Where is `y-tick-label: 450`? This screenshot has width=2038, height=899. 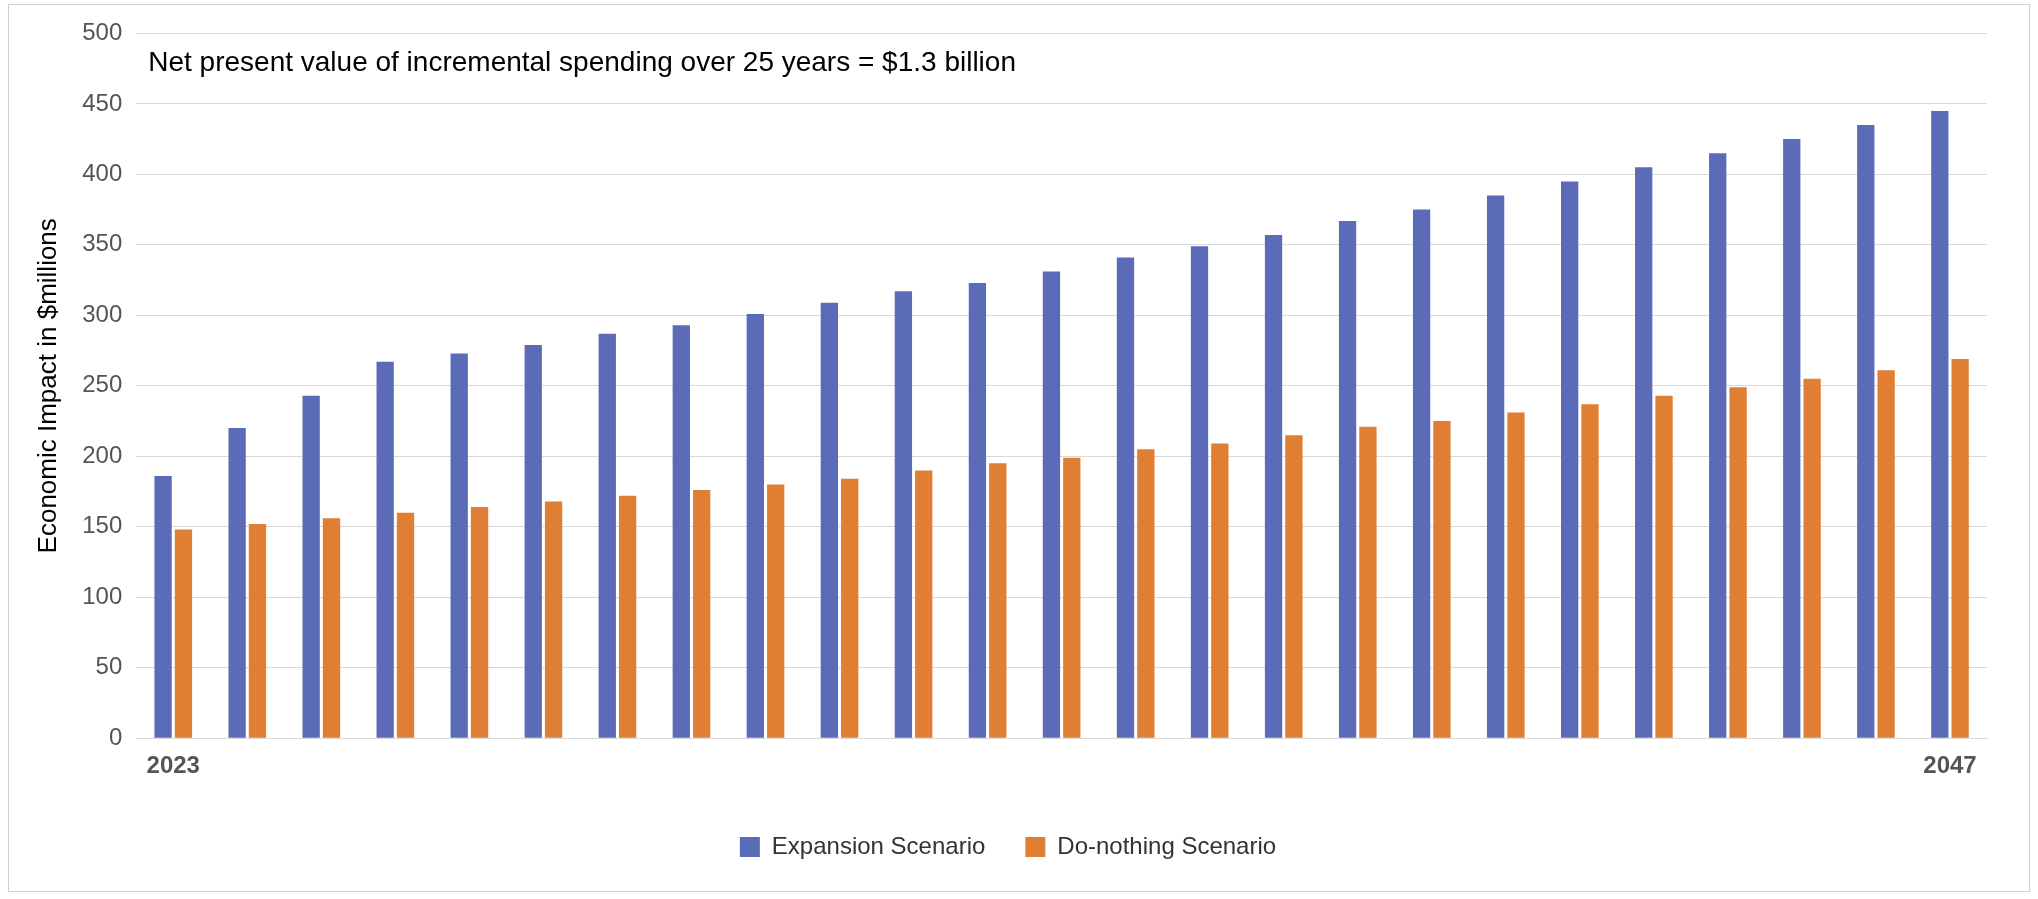 y-tick-label: 450 is located at coordinates (102, 102).